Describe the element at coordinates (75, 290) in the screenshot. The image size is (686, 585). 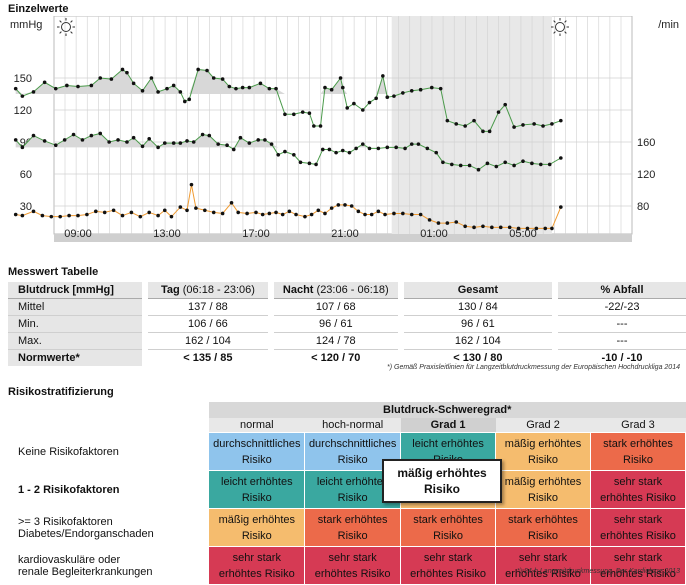
I see `table-header: Blutdruck [mmHg]` at that location.